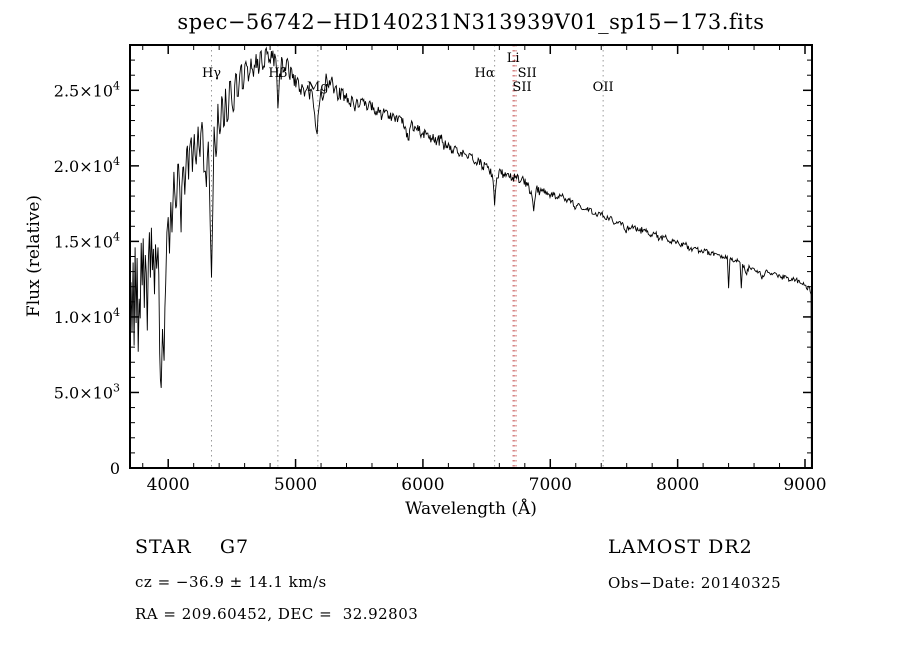 This screenshot has height=650, width=900. I want to click on coordinates-text: RA = 209.60452, DEC = 32.92803, so click(277, 614).